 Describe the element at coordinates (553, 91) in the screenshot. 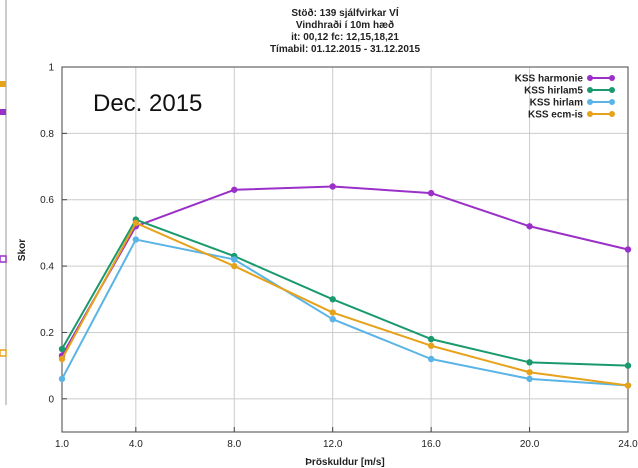

I see `legend-label: KSS hirlam5` at that location.